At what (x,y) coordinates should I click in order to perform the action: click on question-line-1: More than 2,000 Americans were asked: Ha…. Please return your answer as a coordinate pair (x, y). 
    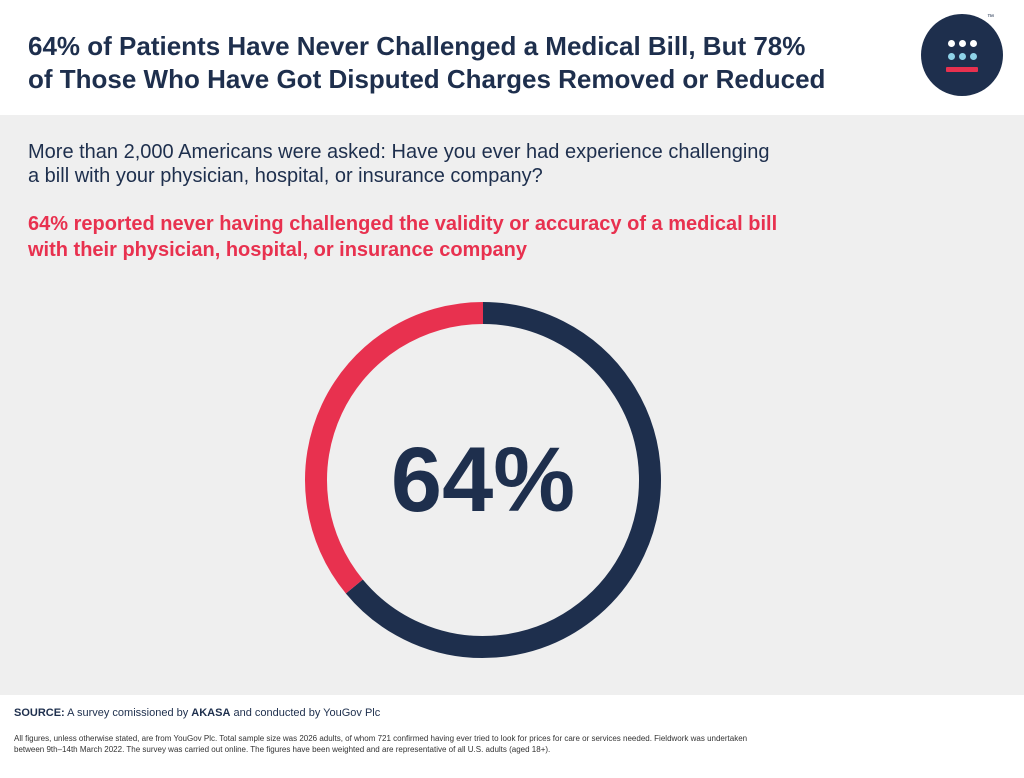
    Looking at the image, I should click on (399, 152).